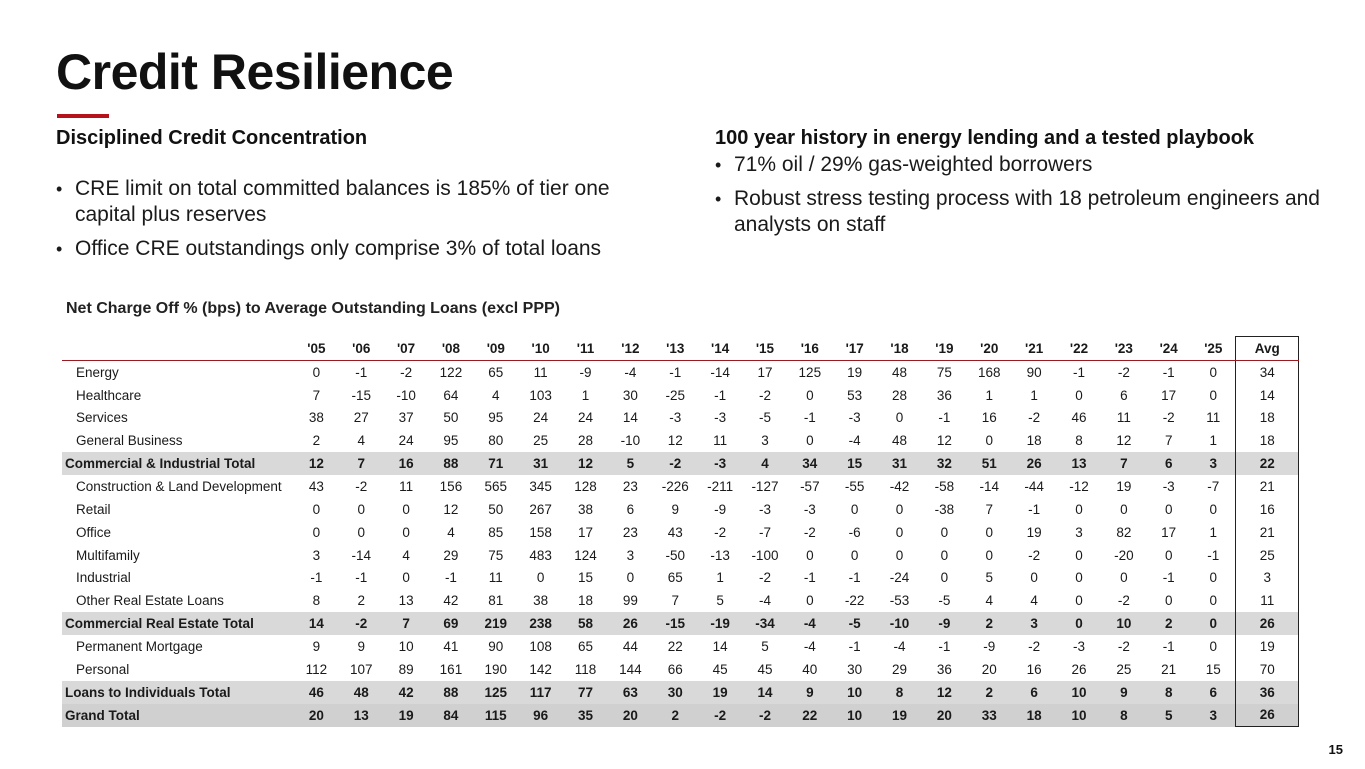  What do you see at coordinates (720, 555) in the screenshot?
I see `value-cell: -13` at bounding box center [720, 555].